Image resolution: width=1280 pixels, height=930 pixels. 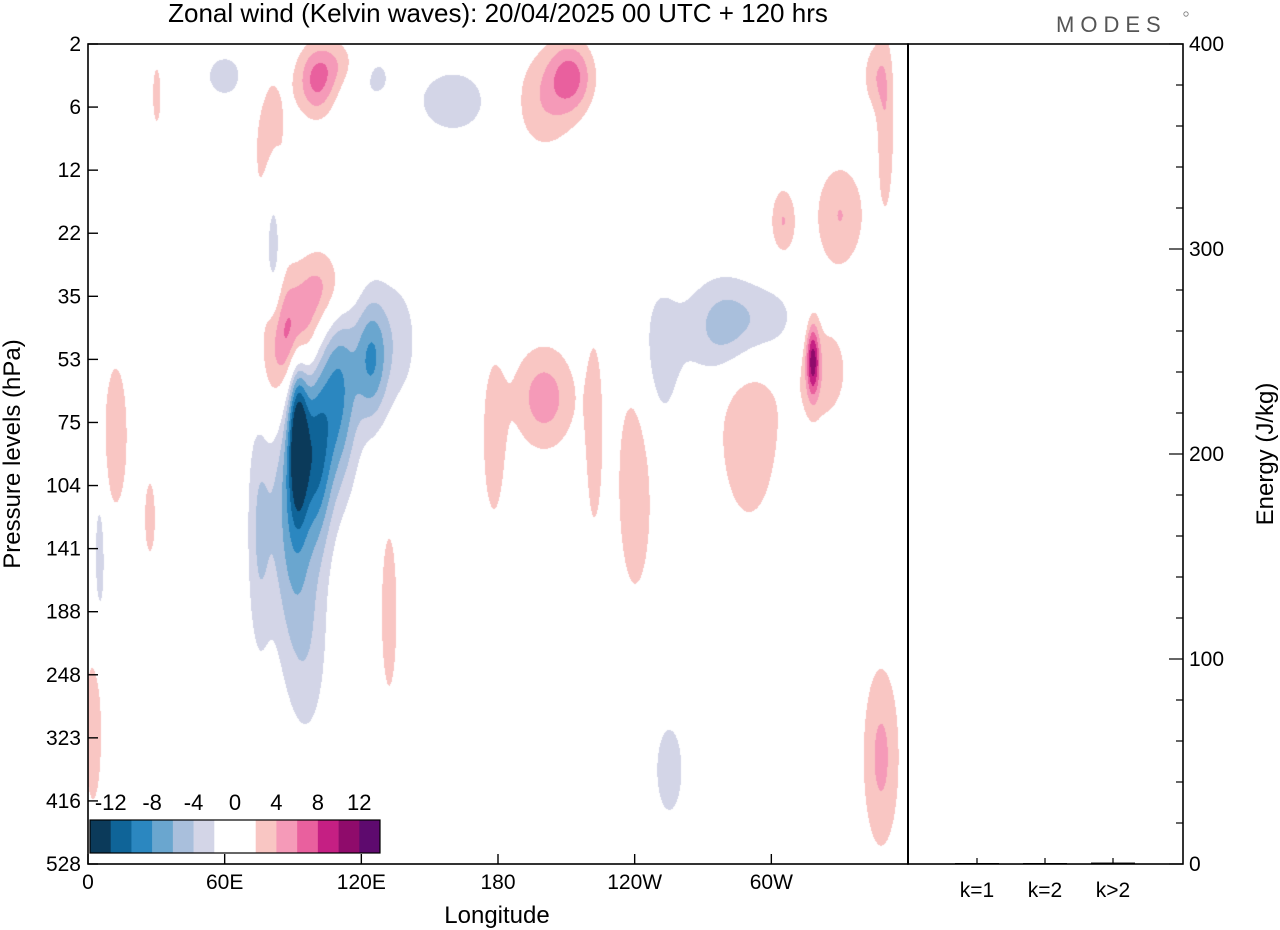 What do you see at coordinates (63, 486) in the screenshot?
I see `y-tick-label: 104` at bounding box center [63, 486].